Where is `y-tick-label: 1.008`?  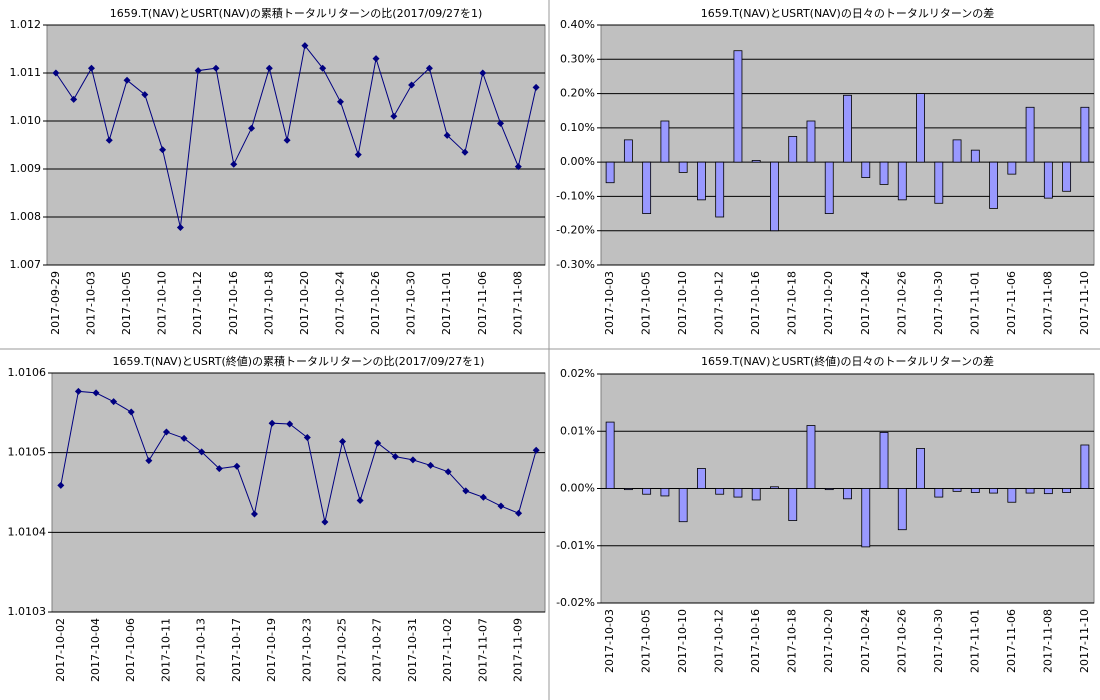
y-tick-label: 1.008 is located at coordinates (26, 216).